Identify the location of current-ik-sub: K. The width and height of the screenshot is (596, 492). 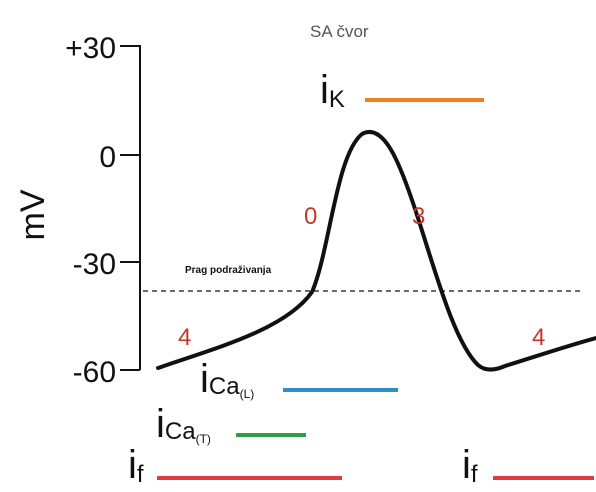
(337, 99).